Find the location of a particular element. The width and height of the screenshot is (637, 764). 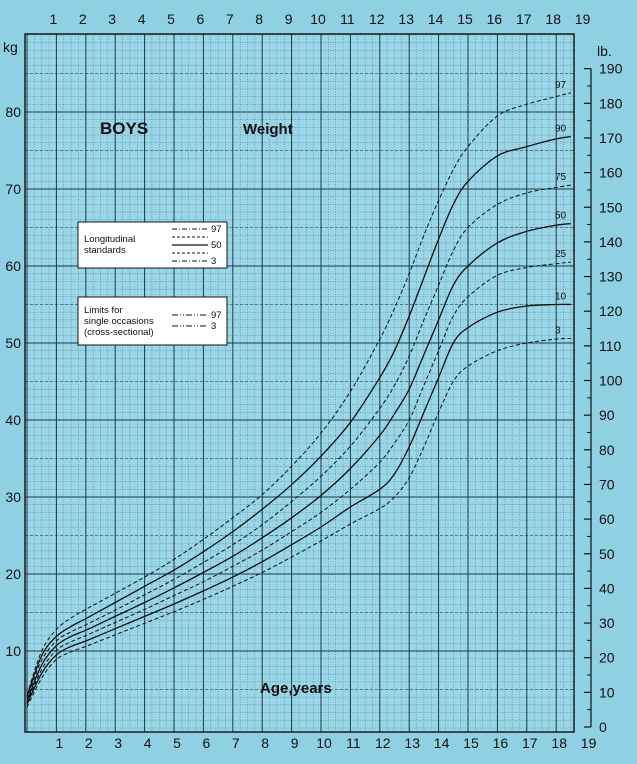

kg-tick-label: 50 is located at coordinates (13, 343).